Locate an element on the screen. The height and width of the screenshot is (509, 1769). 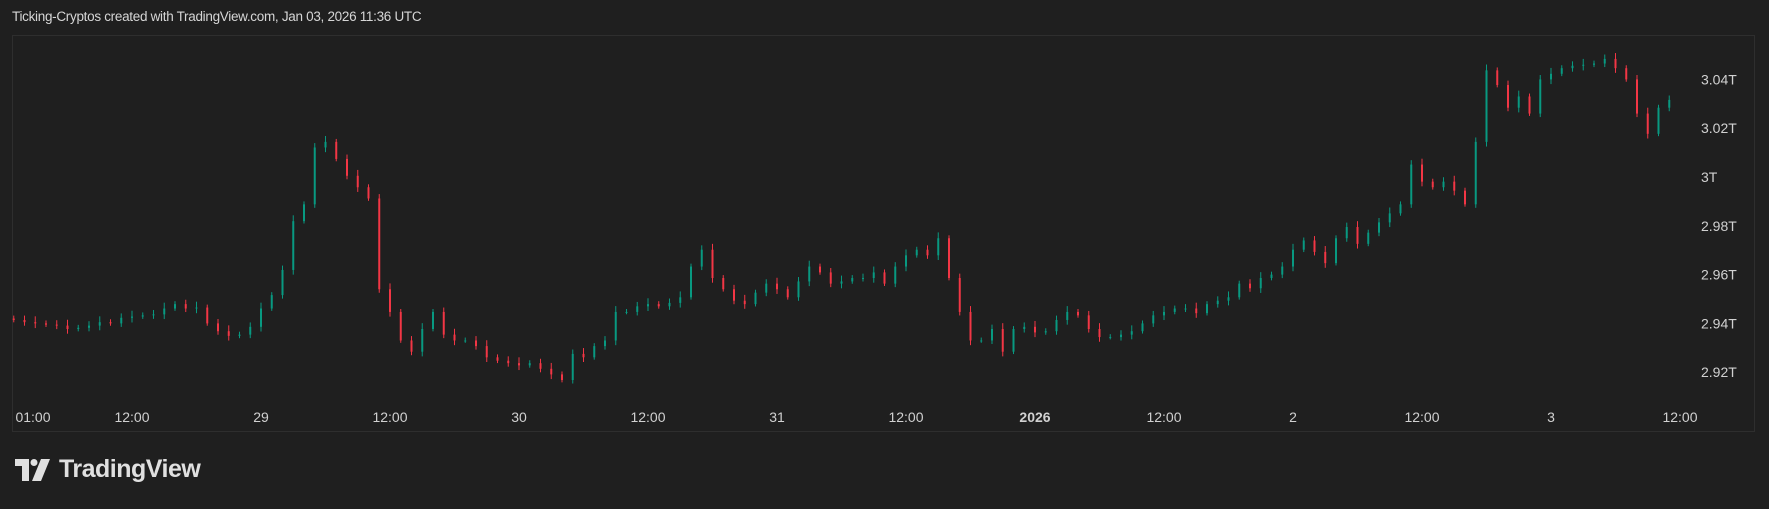
tradingview-logo: TradingView is located at coordinates (108, 469).